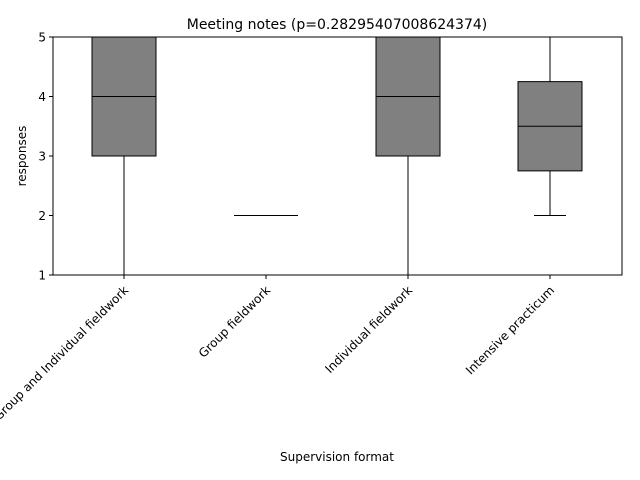 The height and width of the screenshot is (480, 640). Describe the element at coordinates (337, 457) in the screenshot. I see `x-axis-label: Supervision format` at that location.